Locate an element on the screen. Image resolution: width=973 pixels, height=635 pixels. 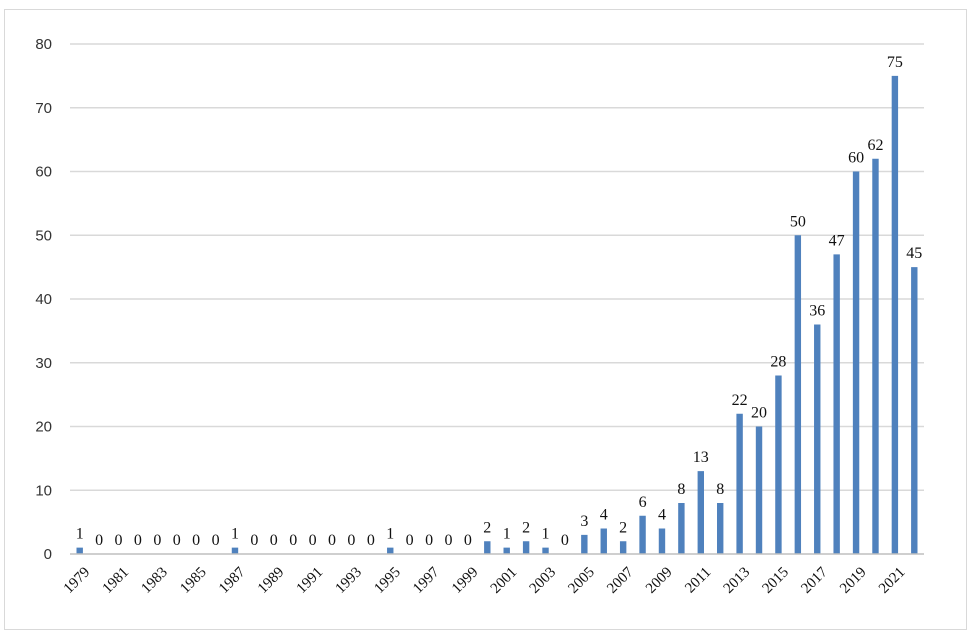
x-tick-label: 2011 is located at coordinates (698, 580).